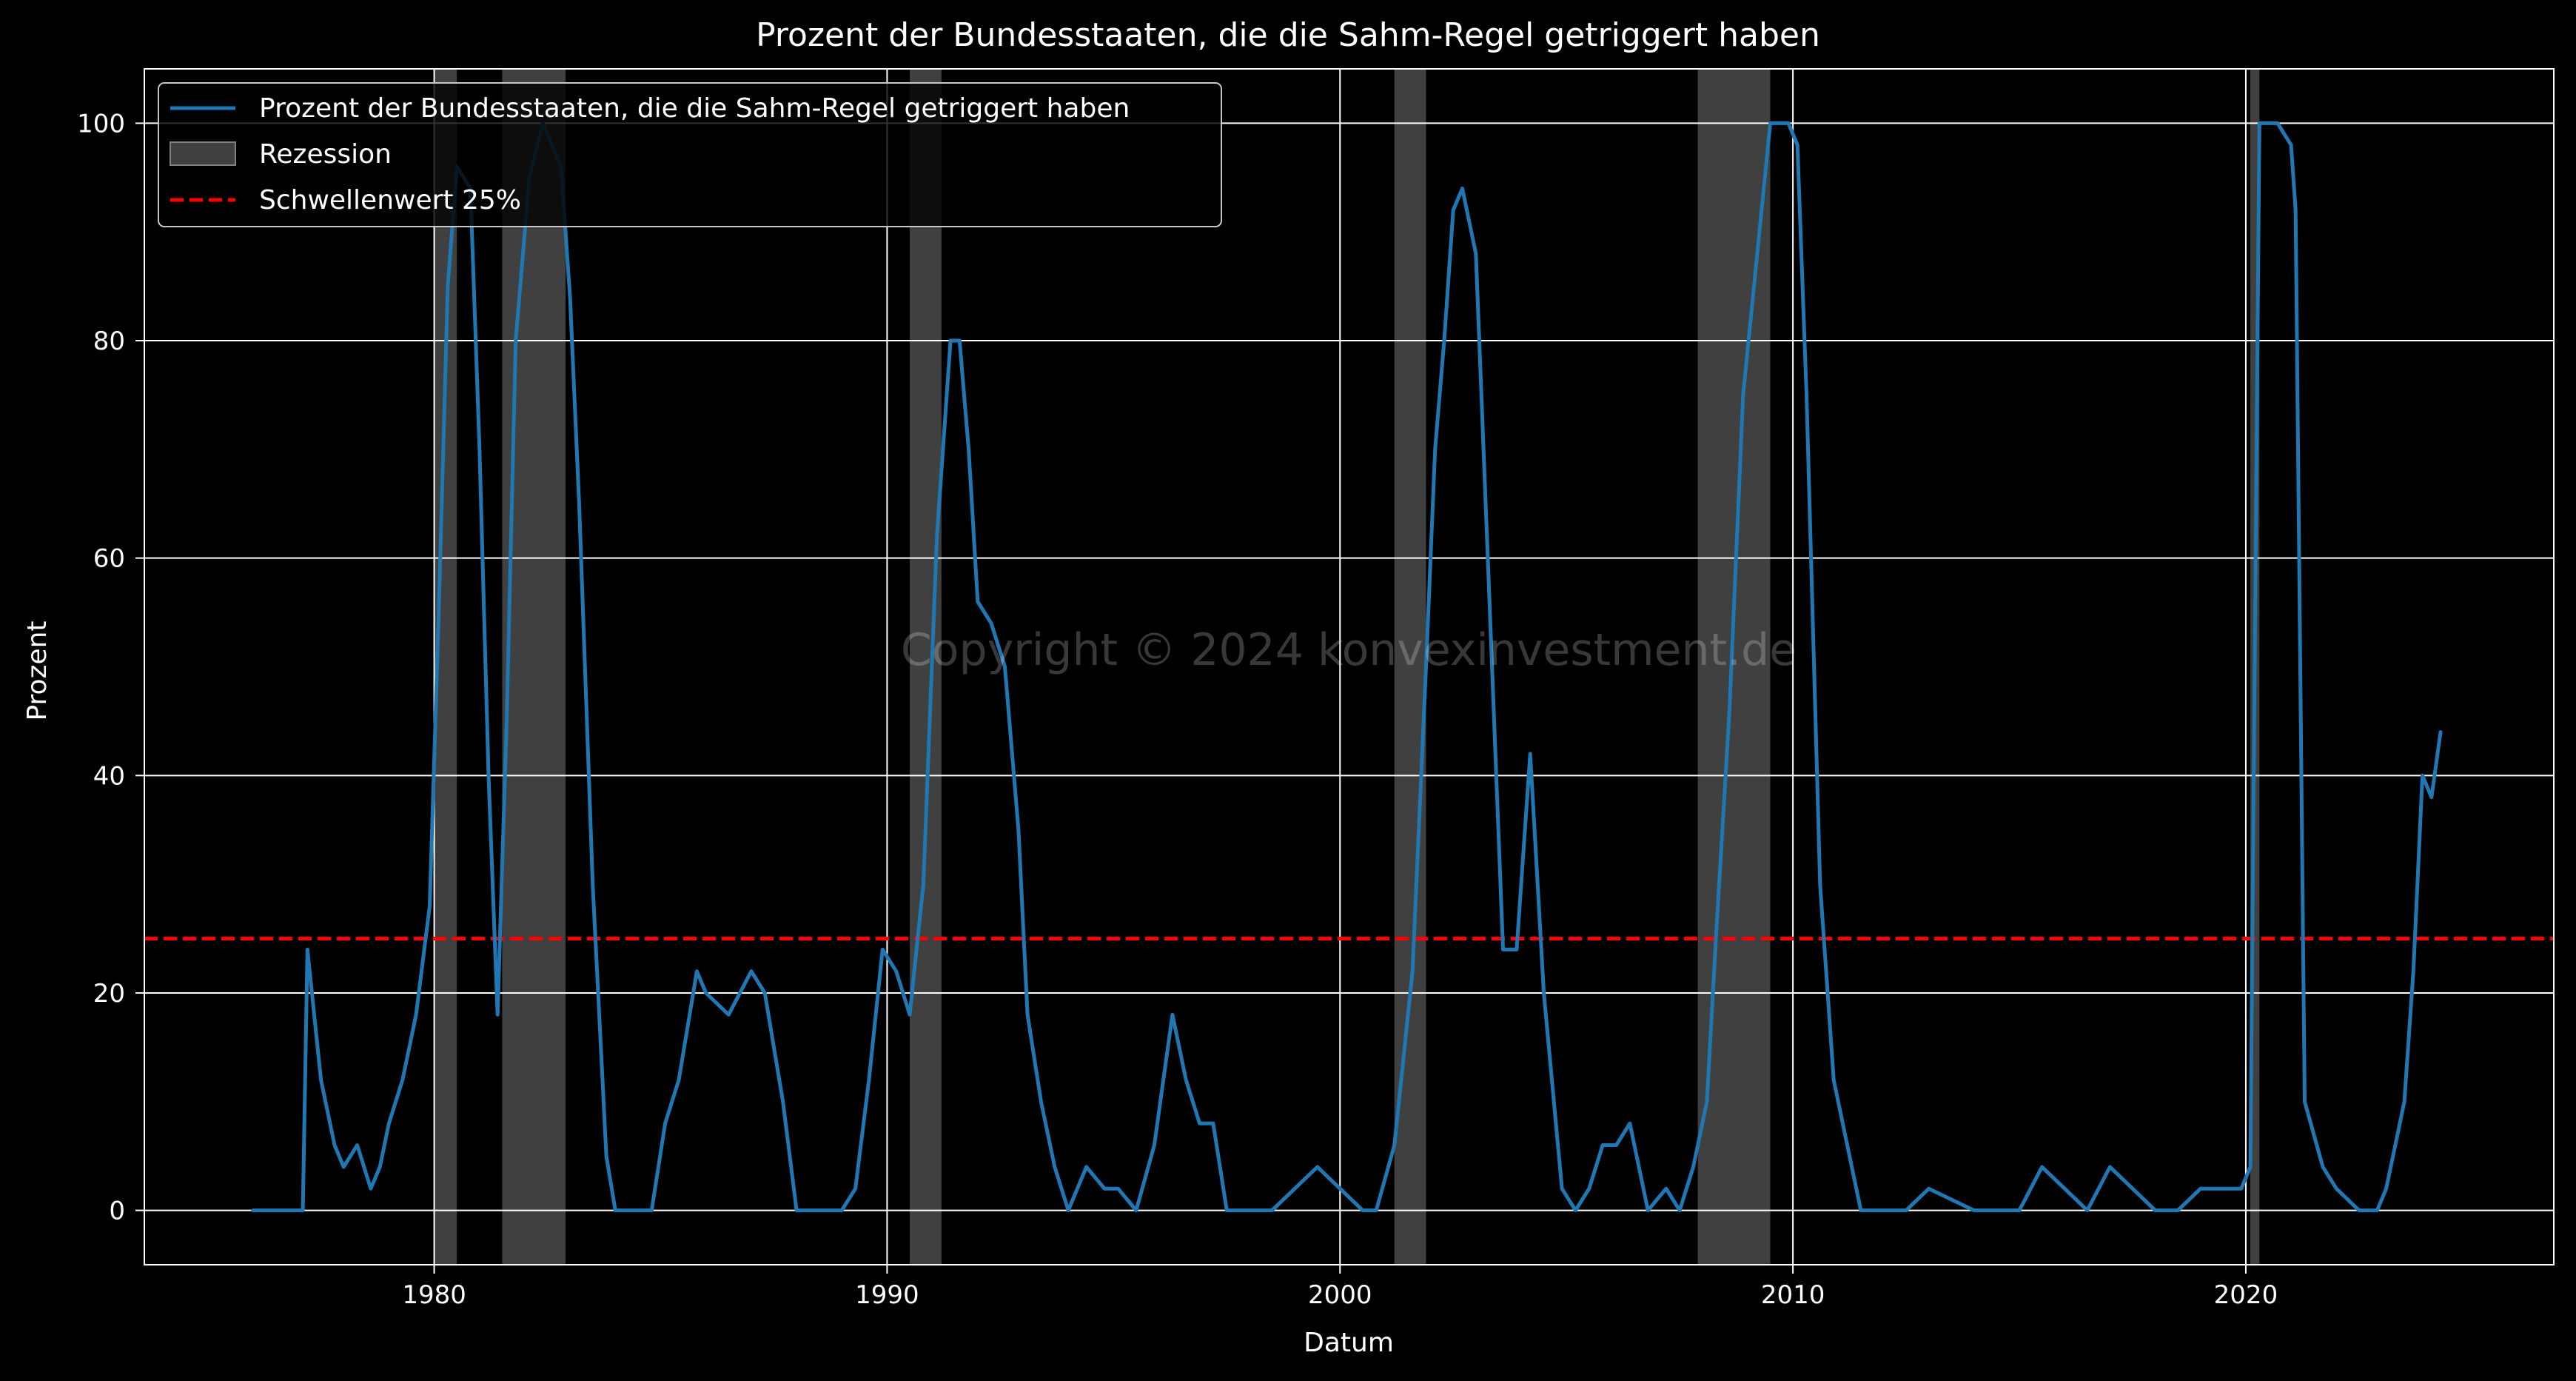 This screenshot has height=1381, width=2576. I want to click on y-tick-label: 0, so click(117, 1211).